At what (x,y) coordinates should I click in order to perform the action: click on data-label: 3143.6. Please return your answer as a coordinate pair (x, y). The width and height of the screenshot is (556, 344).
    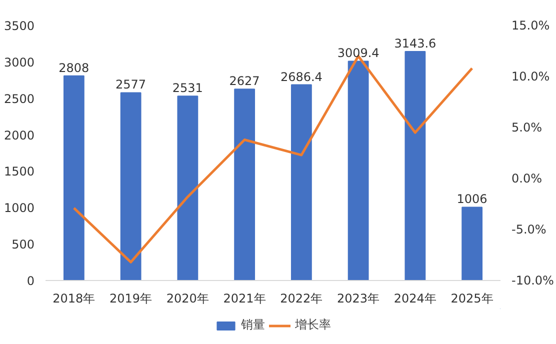
    Looking at the image, I should click on (415, 43).